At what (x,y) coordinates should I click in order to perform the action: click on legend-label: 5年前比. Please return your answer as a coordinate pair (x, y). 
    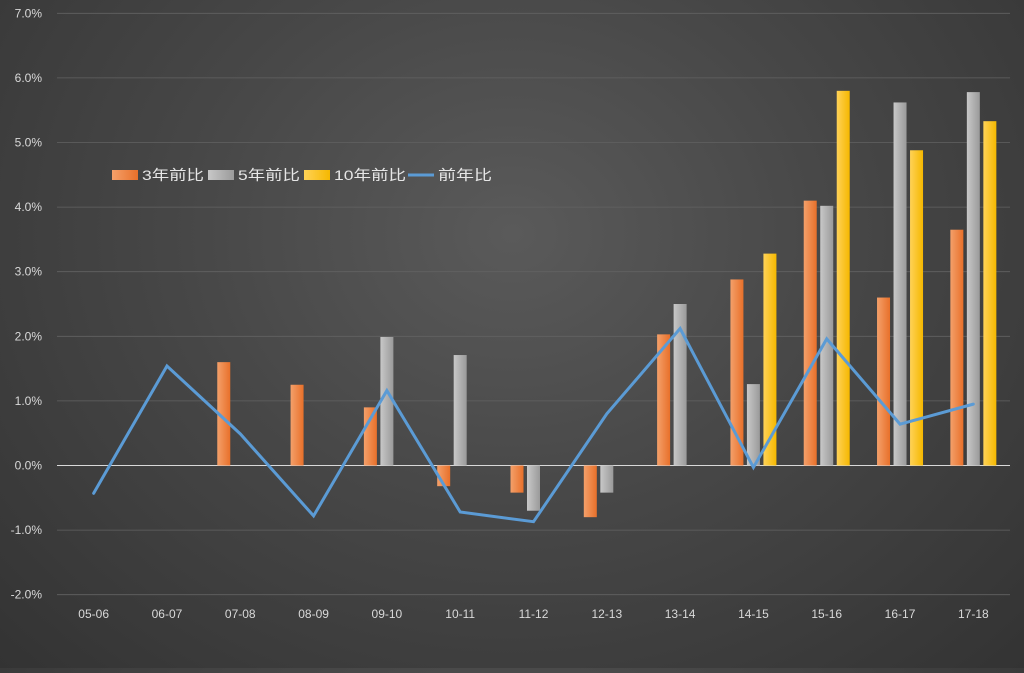
    Looking at the image, I should click on (269, 175).